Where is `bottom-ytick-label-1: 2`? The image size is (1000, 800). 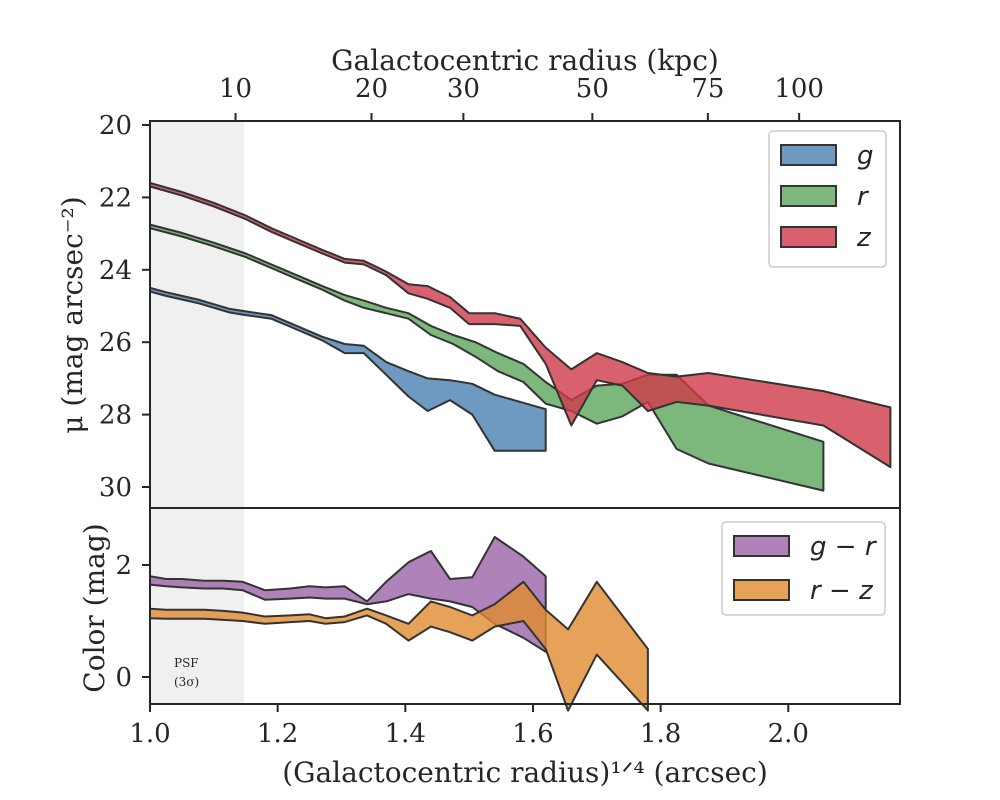
bottom-ytick-label-1: 2 is located at coordinates (123, 566).